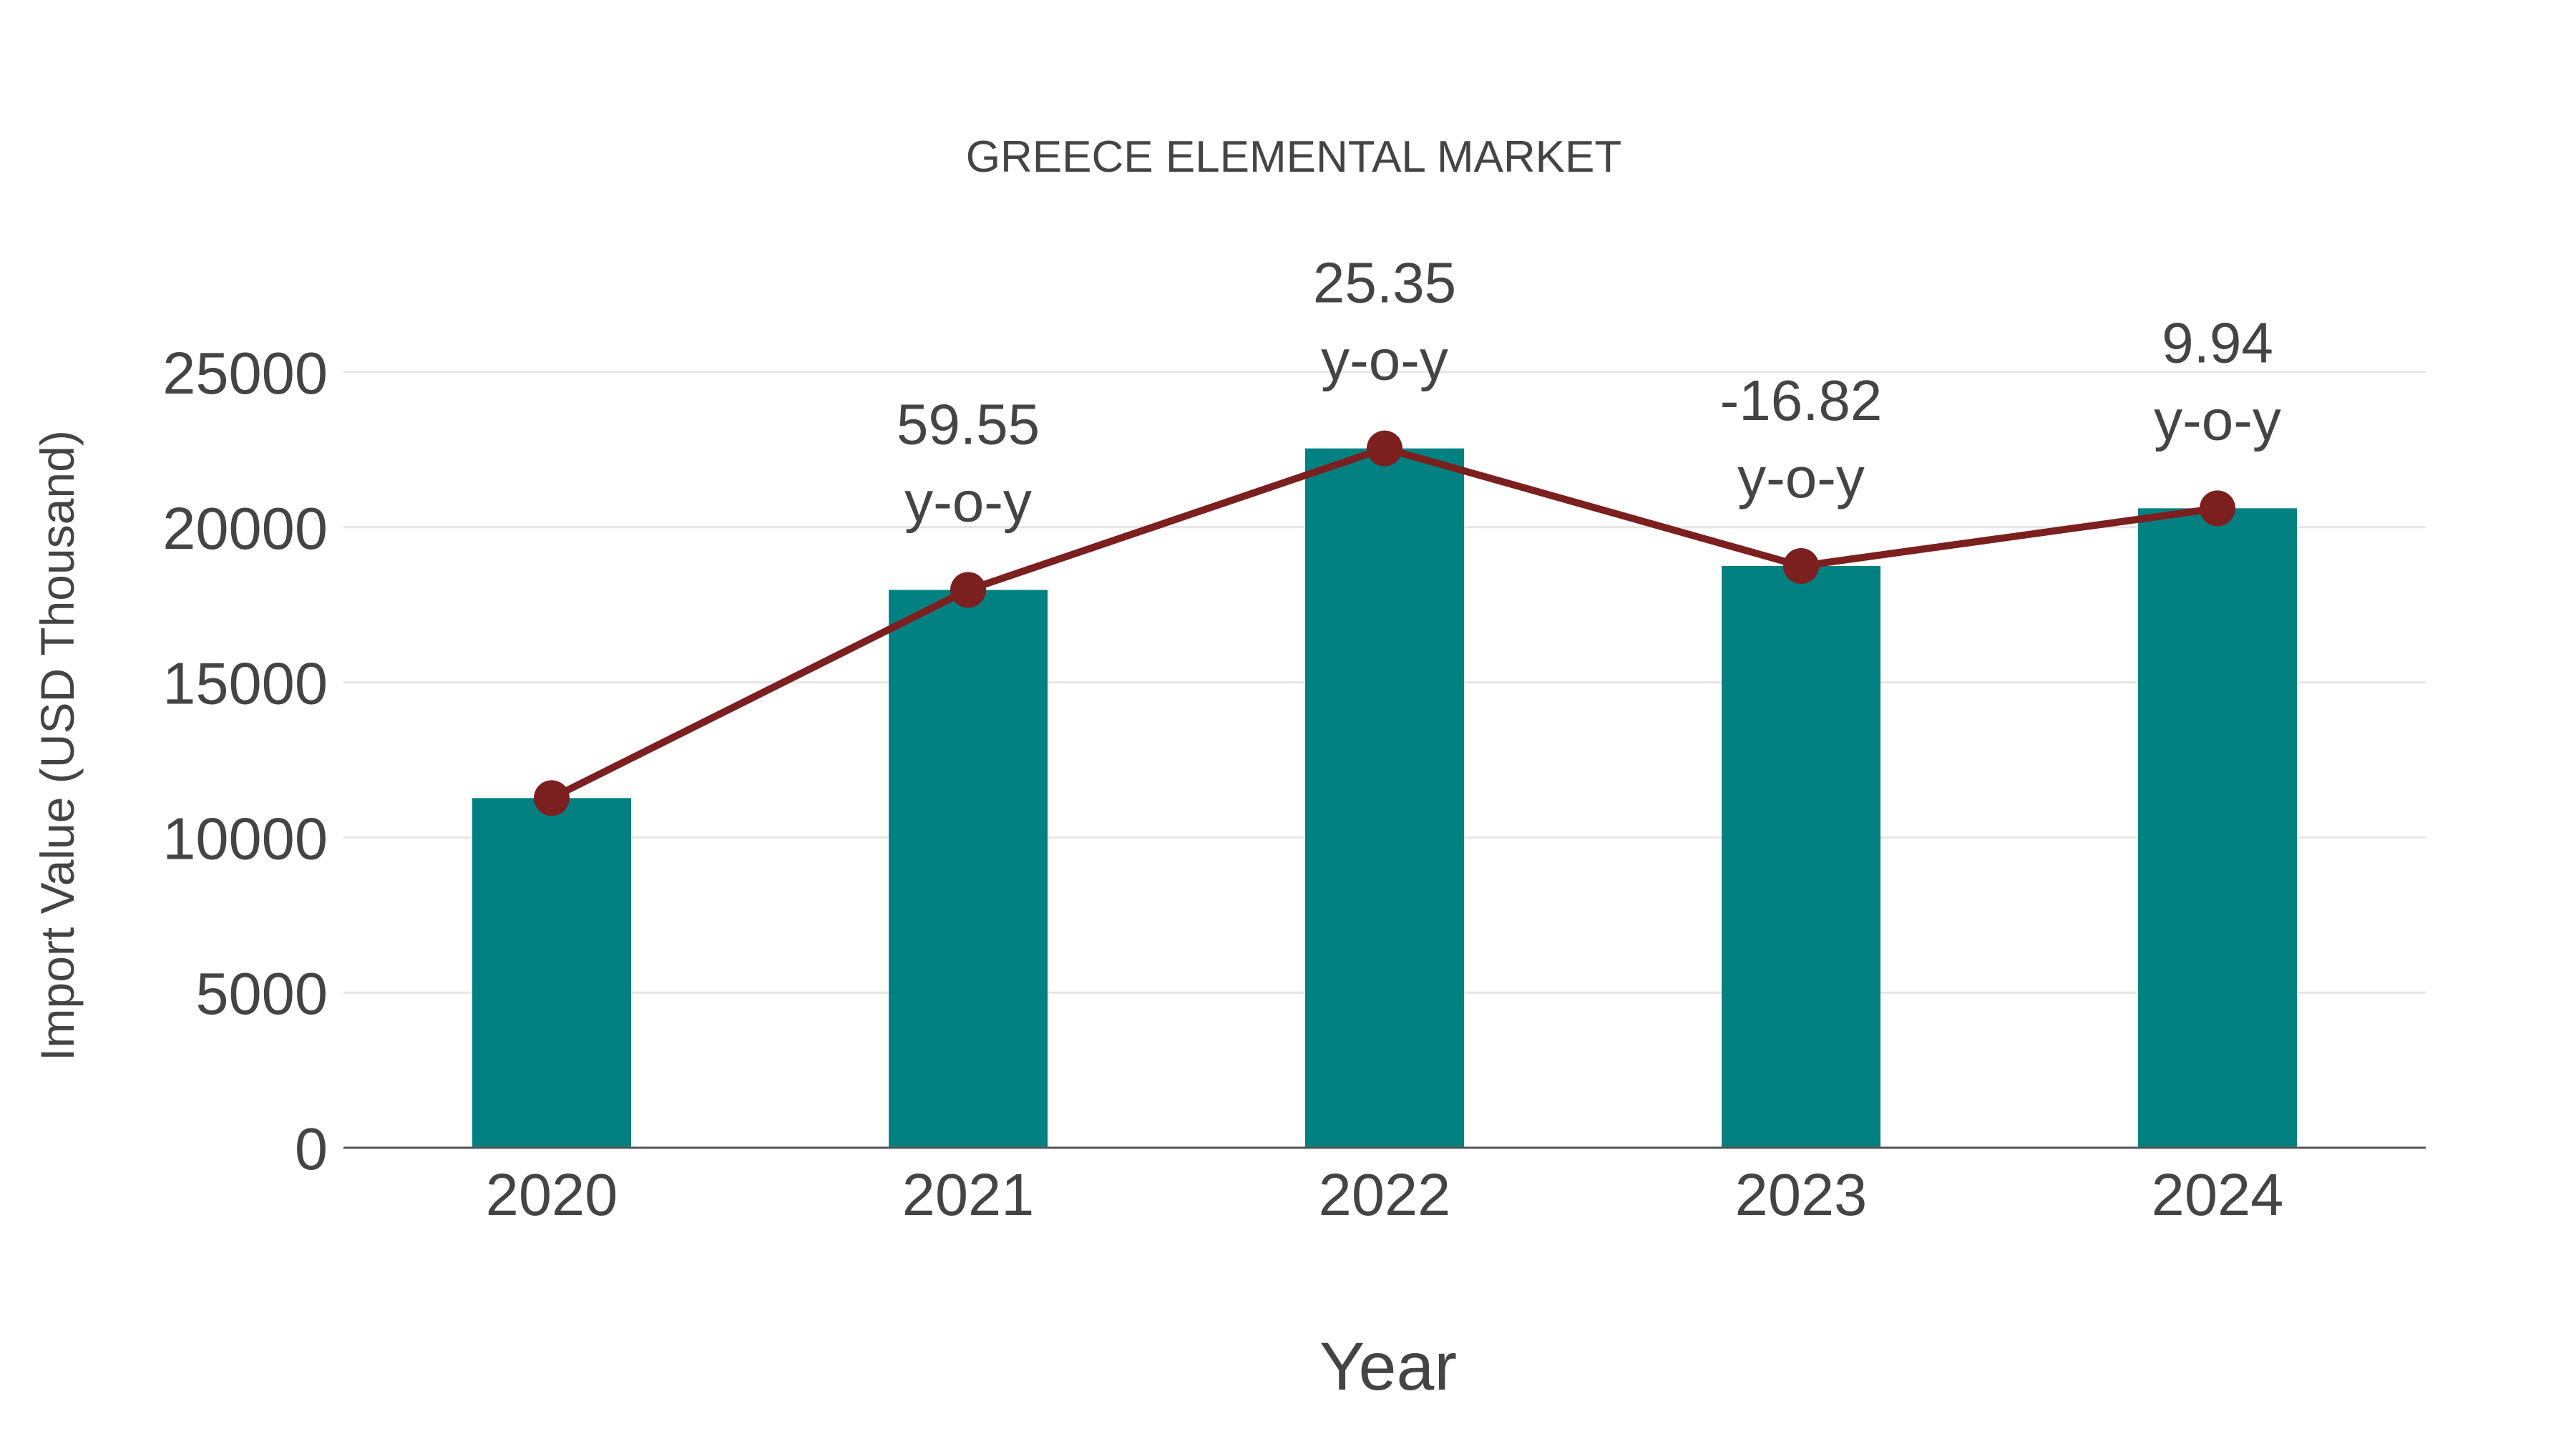  What do you see at coordinates (245, 761) in the screenshot?
I see `y-axis-ticks: 0 5000 10000 15000 20000 25000` at bounding box center [245, 761].